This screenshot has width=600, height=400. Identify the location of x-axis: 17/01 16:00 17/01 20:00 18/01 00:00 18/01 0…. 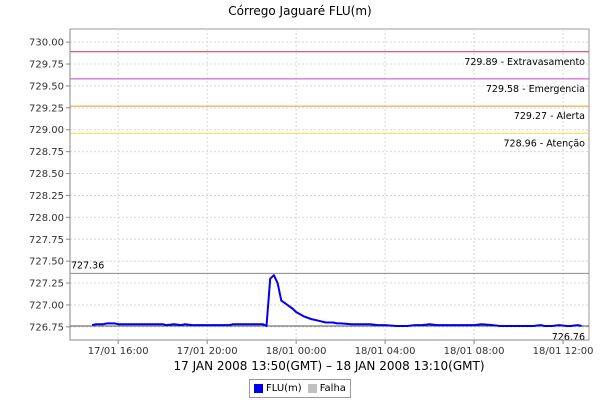
(332, 348).